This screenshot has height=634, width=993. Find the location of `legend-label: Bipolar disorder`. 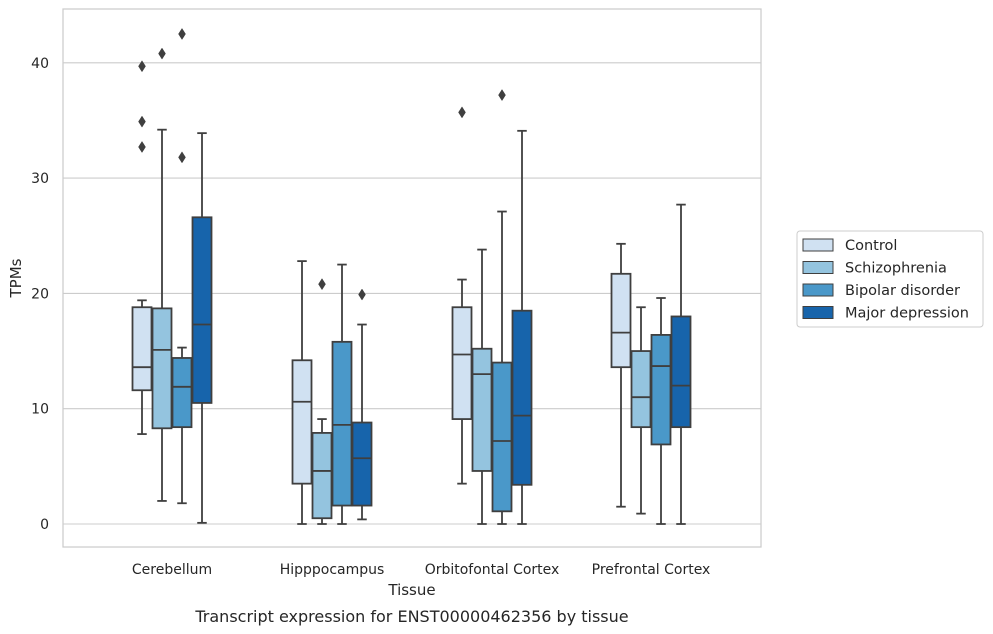

legend-label: Bipolar disorder is located at coordinates (902, 291).